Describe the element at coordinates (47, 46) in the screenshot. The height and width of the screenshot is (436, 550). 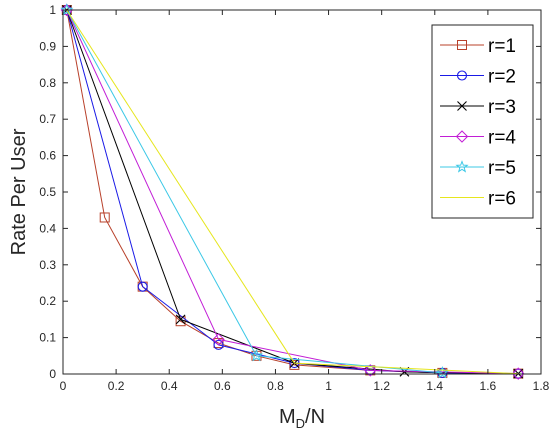
I see `y-tick-label: 0.9` at that location.